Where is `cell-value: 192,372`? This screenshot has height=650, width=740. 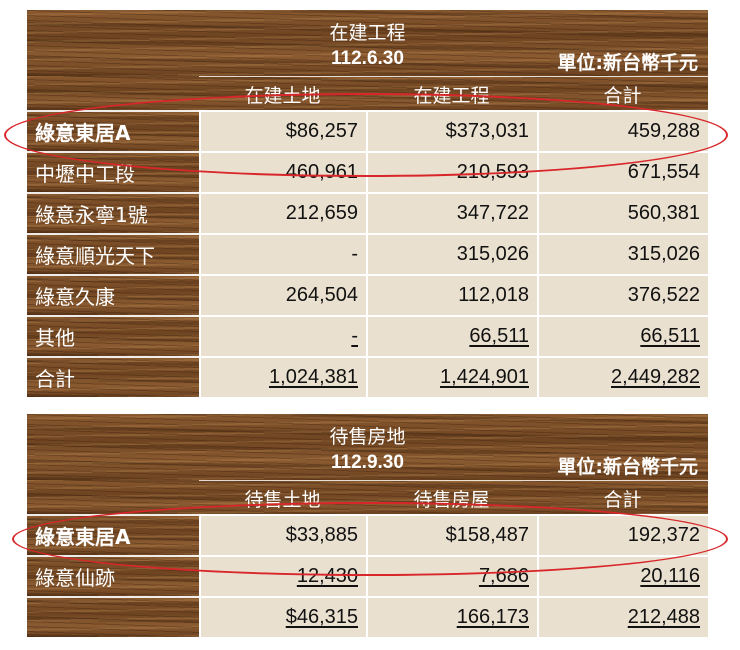 cell-value: 192,372 is located at coordinates (622, 534).